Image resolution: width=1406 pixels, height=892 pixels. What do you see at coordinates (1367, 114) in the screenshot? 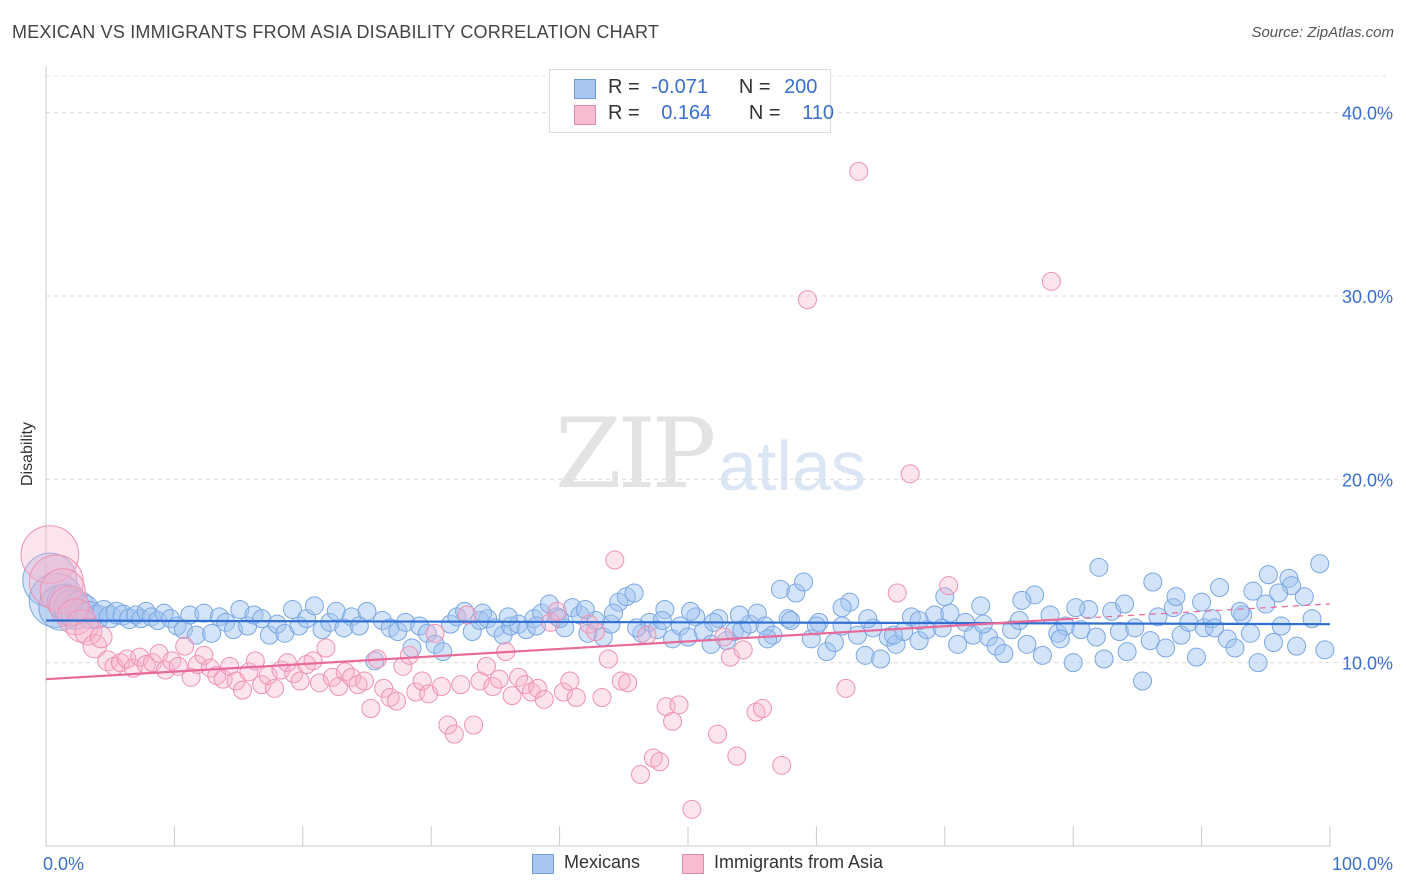
I see `y-tick-label: 40.0%` at bounding box center [1367, 114].